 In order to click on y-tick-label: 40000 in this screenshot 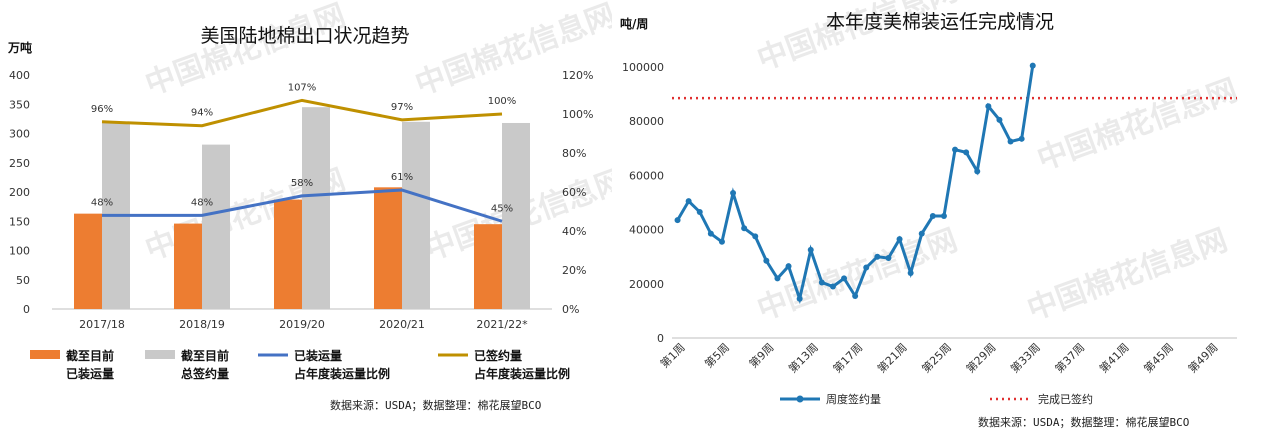, I will do `click(646, 230)`.